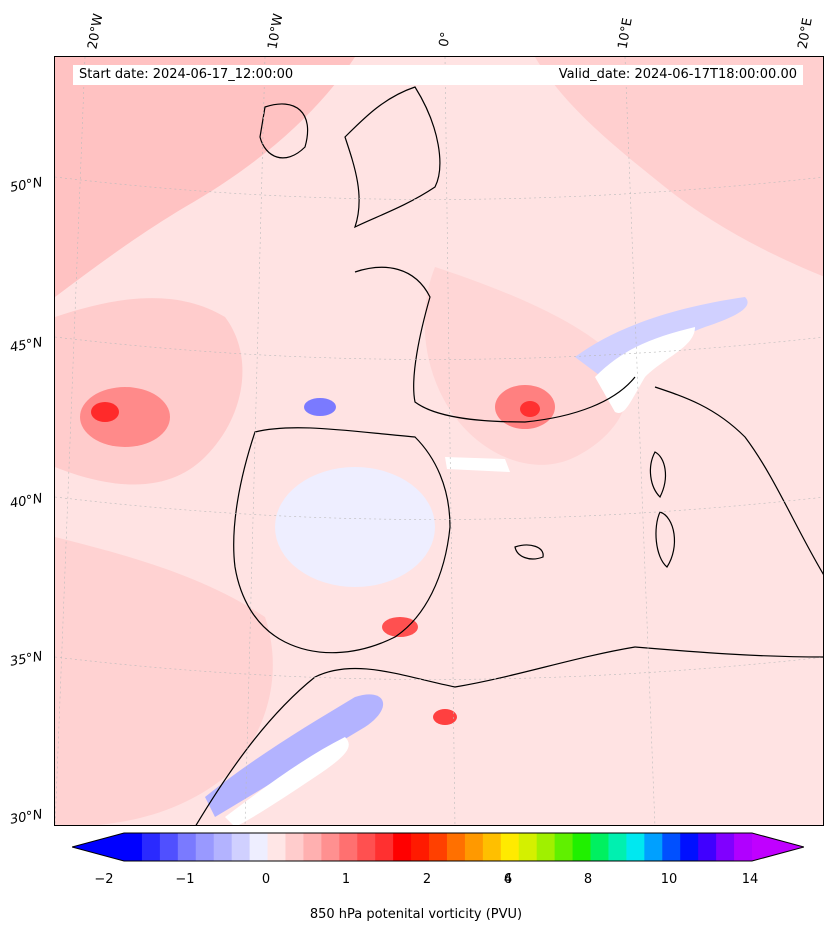 The width and height of the screenshot is (832, 936). What do you see at coordinates (750, 879) in the screenshot?
I see `cbar-tick-9: 14` at bounding box center [750, 879].